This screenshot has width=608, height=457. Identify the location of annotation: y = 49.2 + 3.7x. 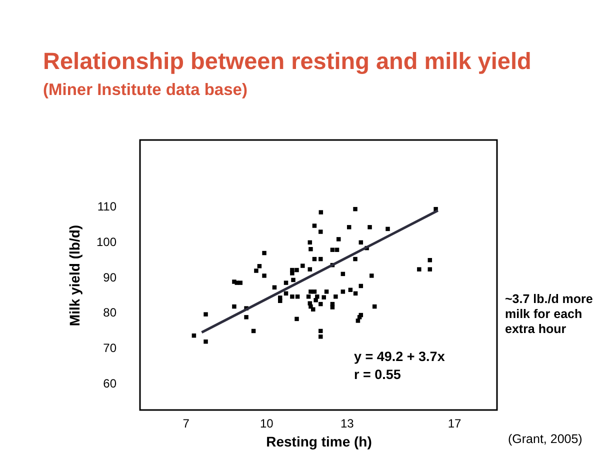
(399, 356).